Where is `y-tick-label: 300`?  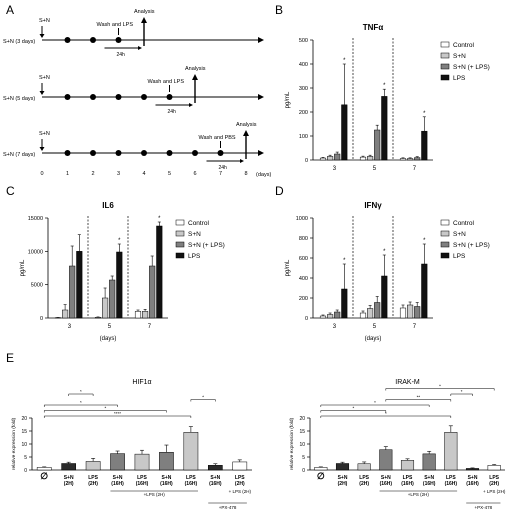
y-tick-label: 300 is located at coordinates (303, 89).